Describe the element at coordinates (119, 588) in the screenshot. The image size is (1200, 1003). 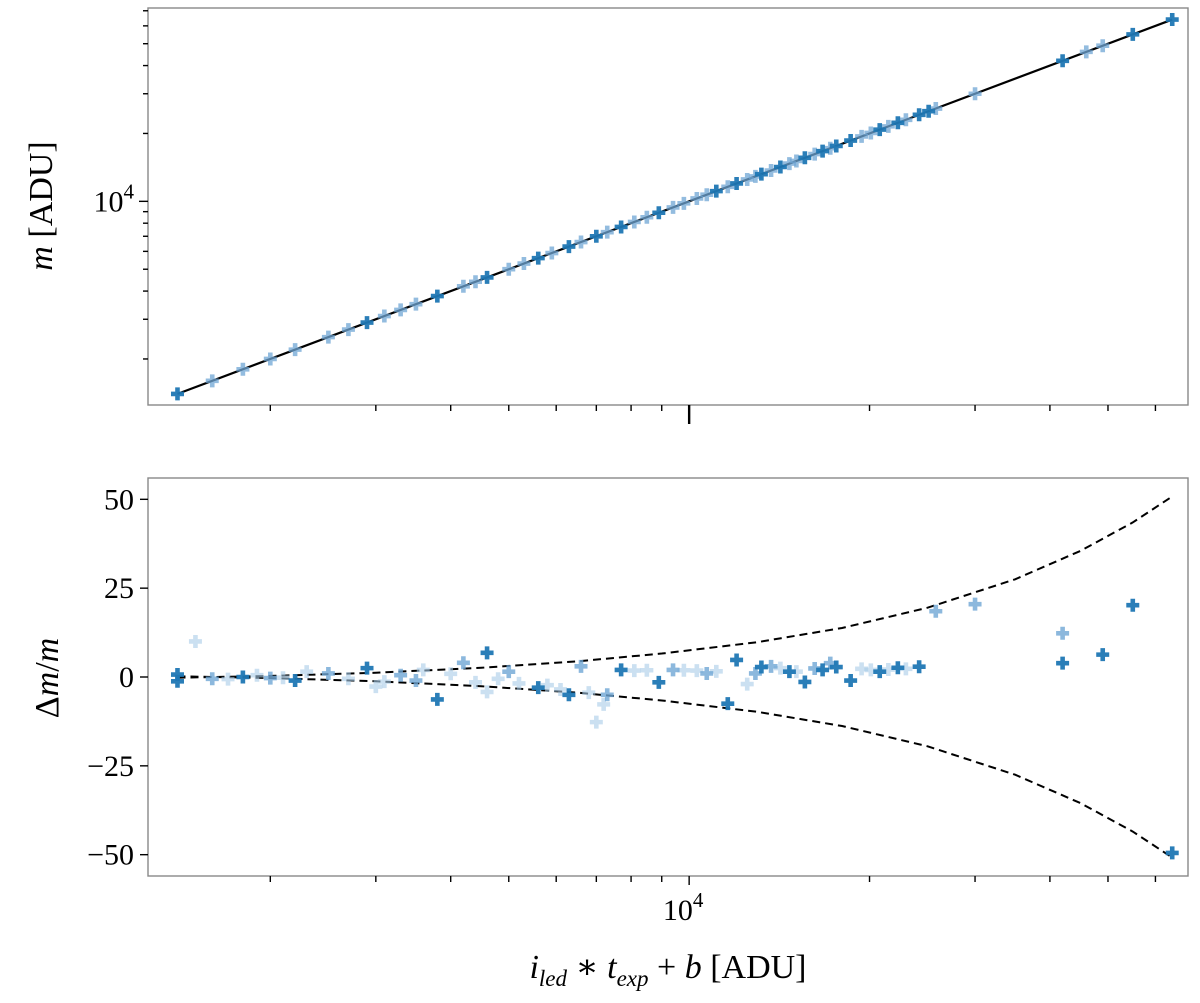
I see `bottom-y-tick-label: 25` at that location.